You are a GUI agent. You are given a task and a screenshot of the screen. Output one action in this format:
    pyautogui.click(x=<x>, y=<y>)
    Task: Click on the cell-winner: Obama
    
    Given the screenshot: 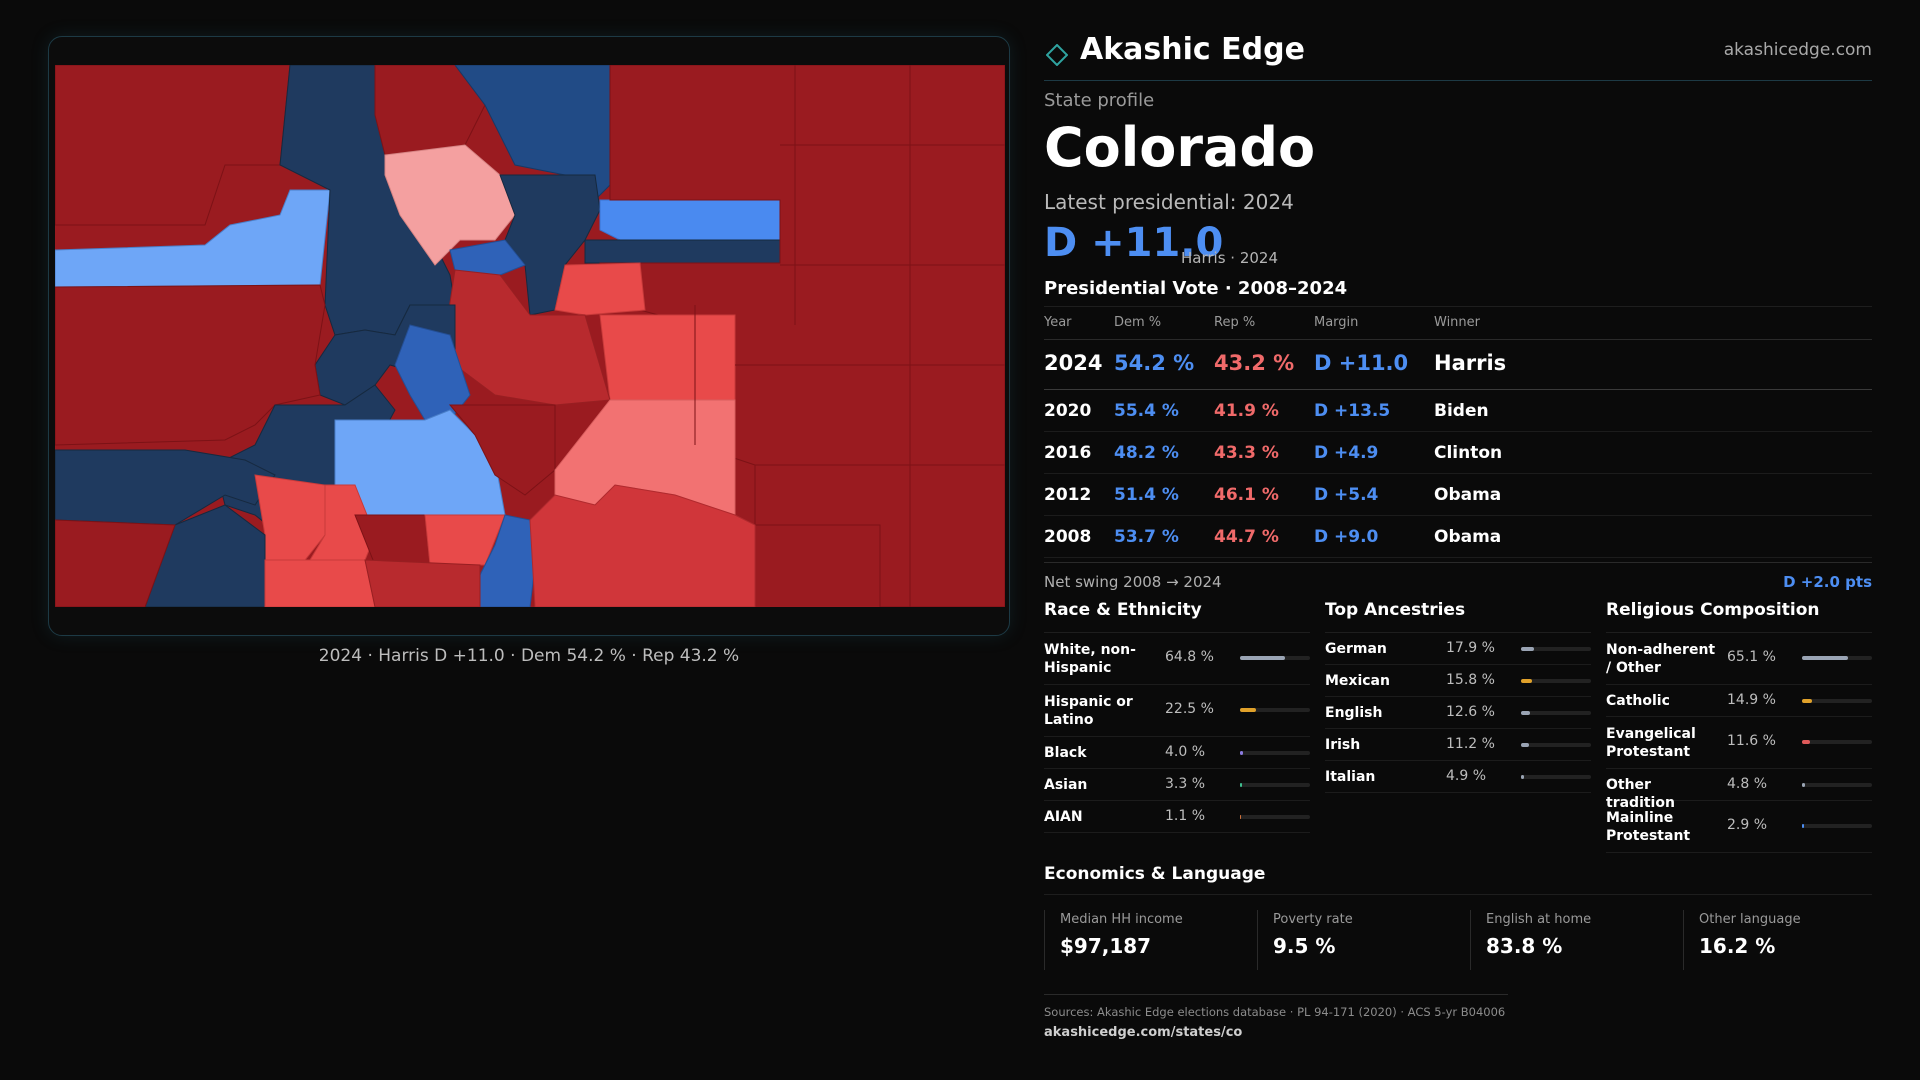 What is the action you would take?
    pyautogui.click(x=1468, y=495)
    